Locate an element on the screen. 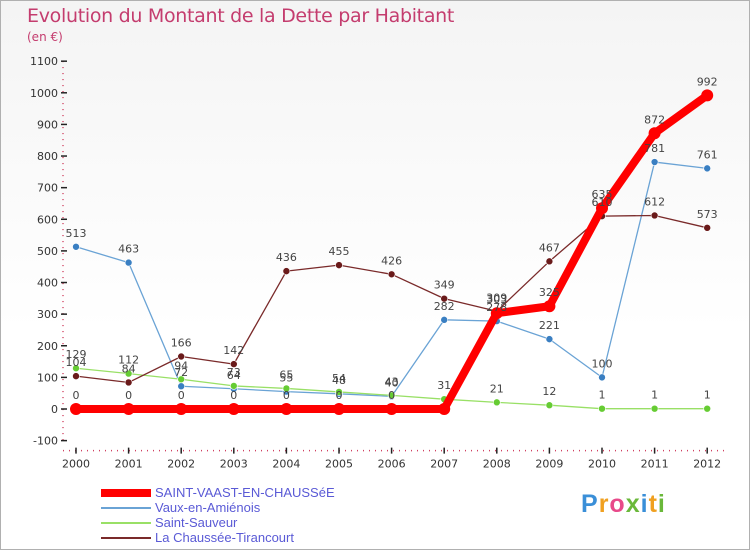 Image resolution: width=750 pixels, height=550 pixels. y-tick-label: 500 is located at coordinates (47, 251).